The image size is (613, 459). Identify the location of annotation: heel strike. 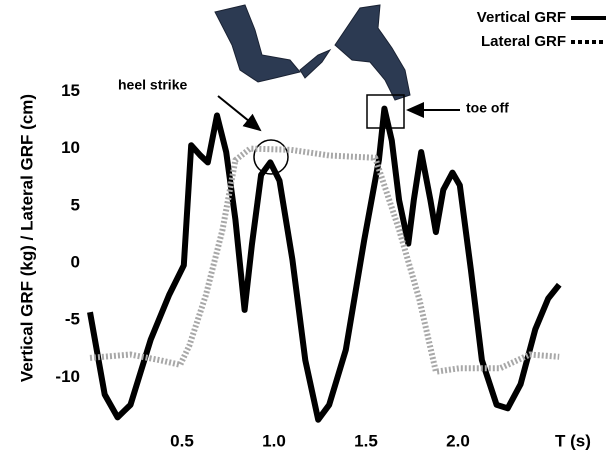
(152, 85).